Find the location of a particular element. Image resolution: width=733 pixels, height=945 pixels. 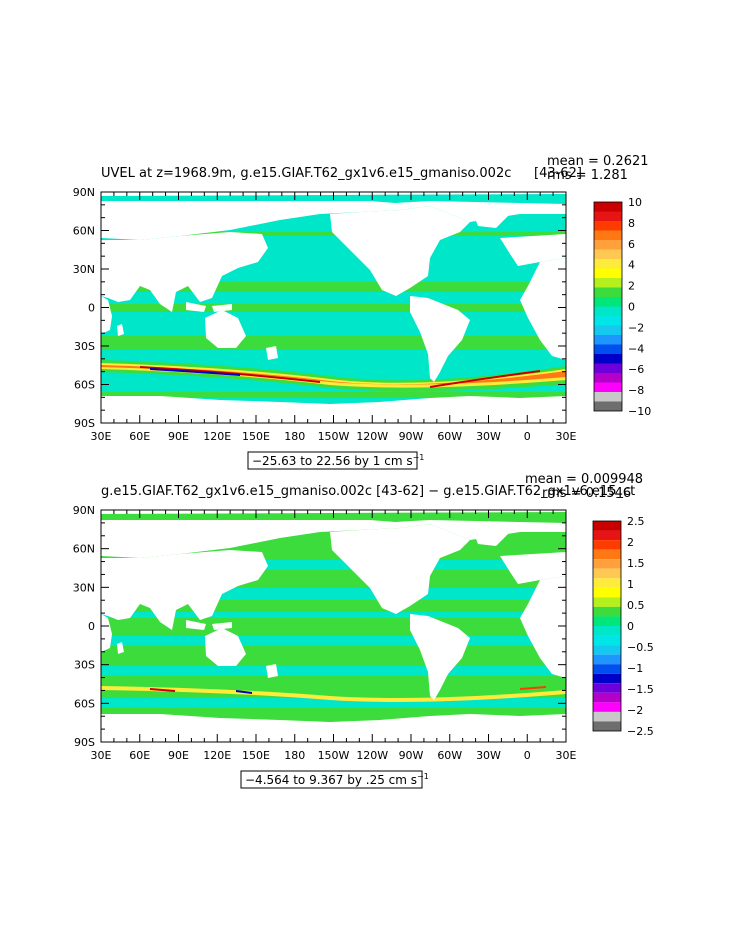

panel-top-rms: rms = 1.281 is located at coordinates (587, 175).